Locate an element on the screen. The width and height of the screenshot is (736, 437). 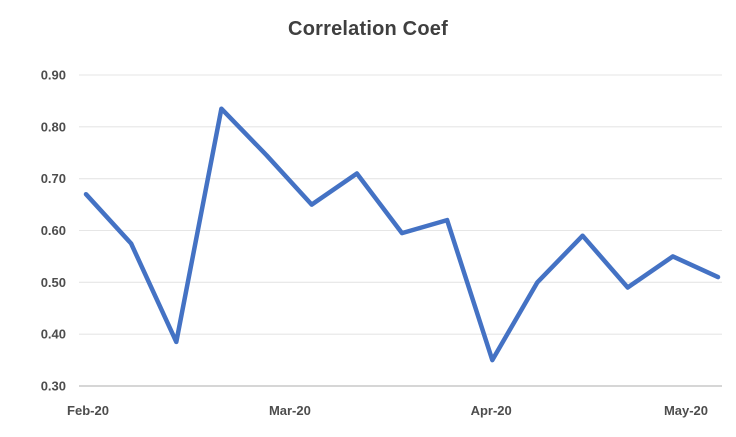
x-tick-label: May-20 is located at coordinates (686, 410).